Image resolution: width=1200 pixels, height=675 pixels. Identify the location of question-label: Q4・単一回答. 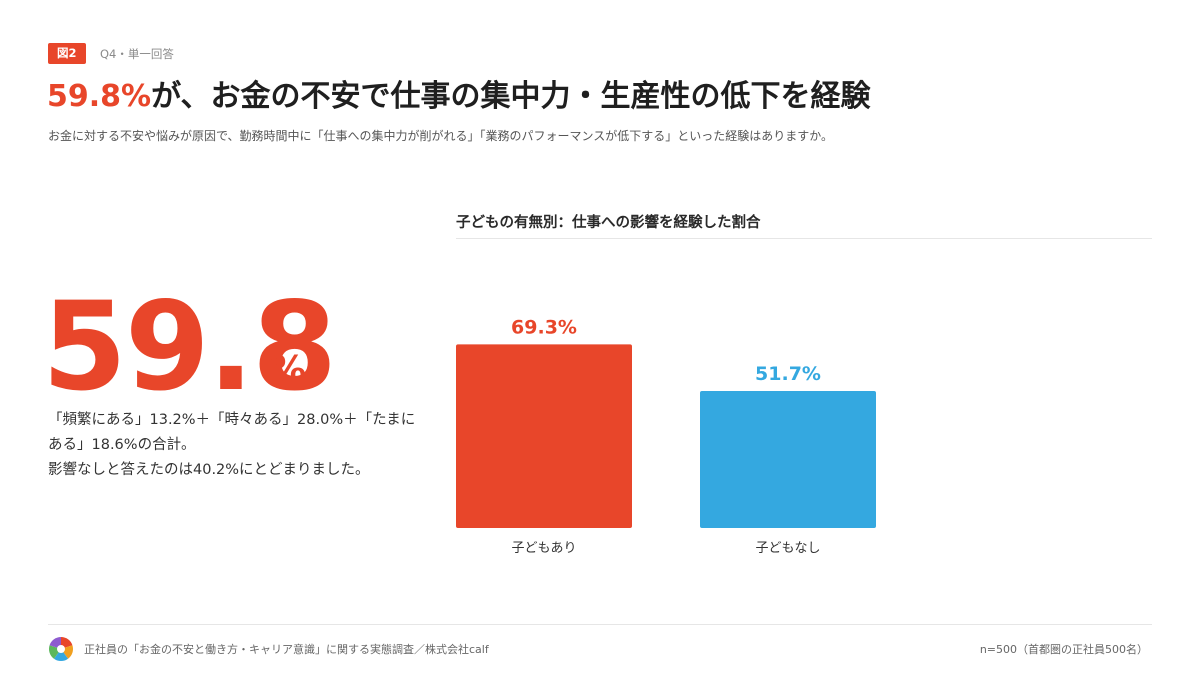
(137, 54).